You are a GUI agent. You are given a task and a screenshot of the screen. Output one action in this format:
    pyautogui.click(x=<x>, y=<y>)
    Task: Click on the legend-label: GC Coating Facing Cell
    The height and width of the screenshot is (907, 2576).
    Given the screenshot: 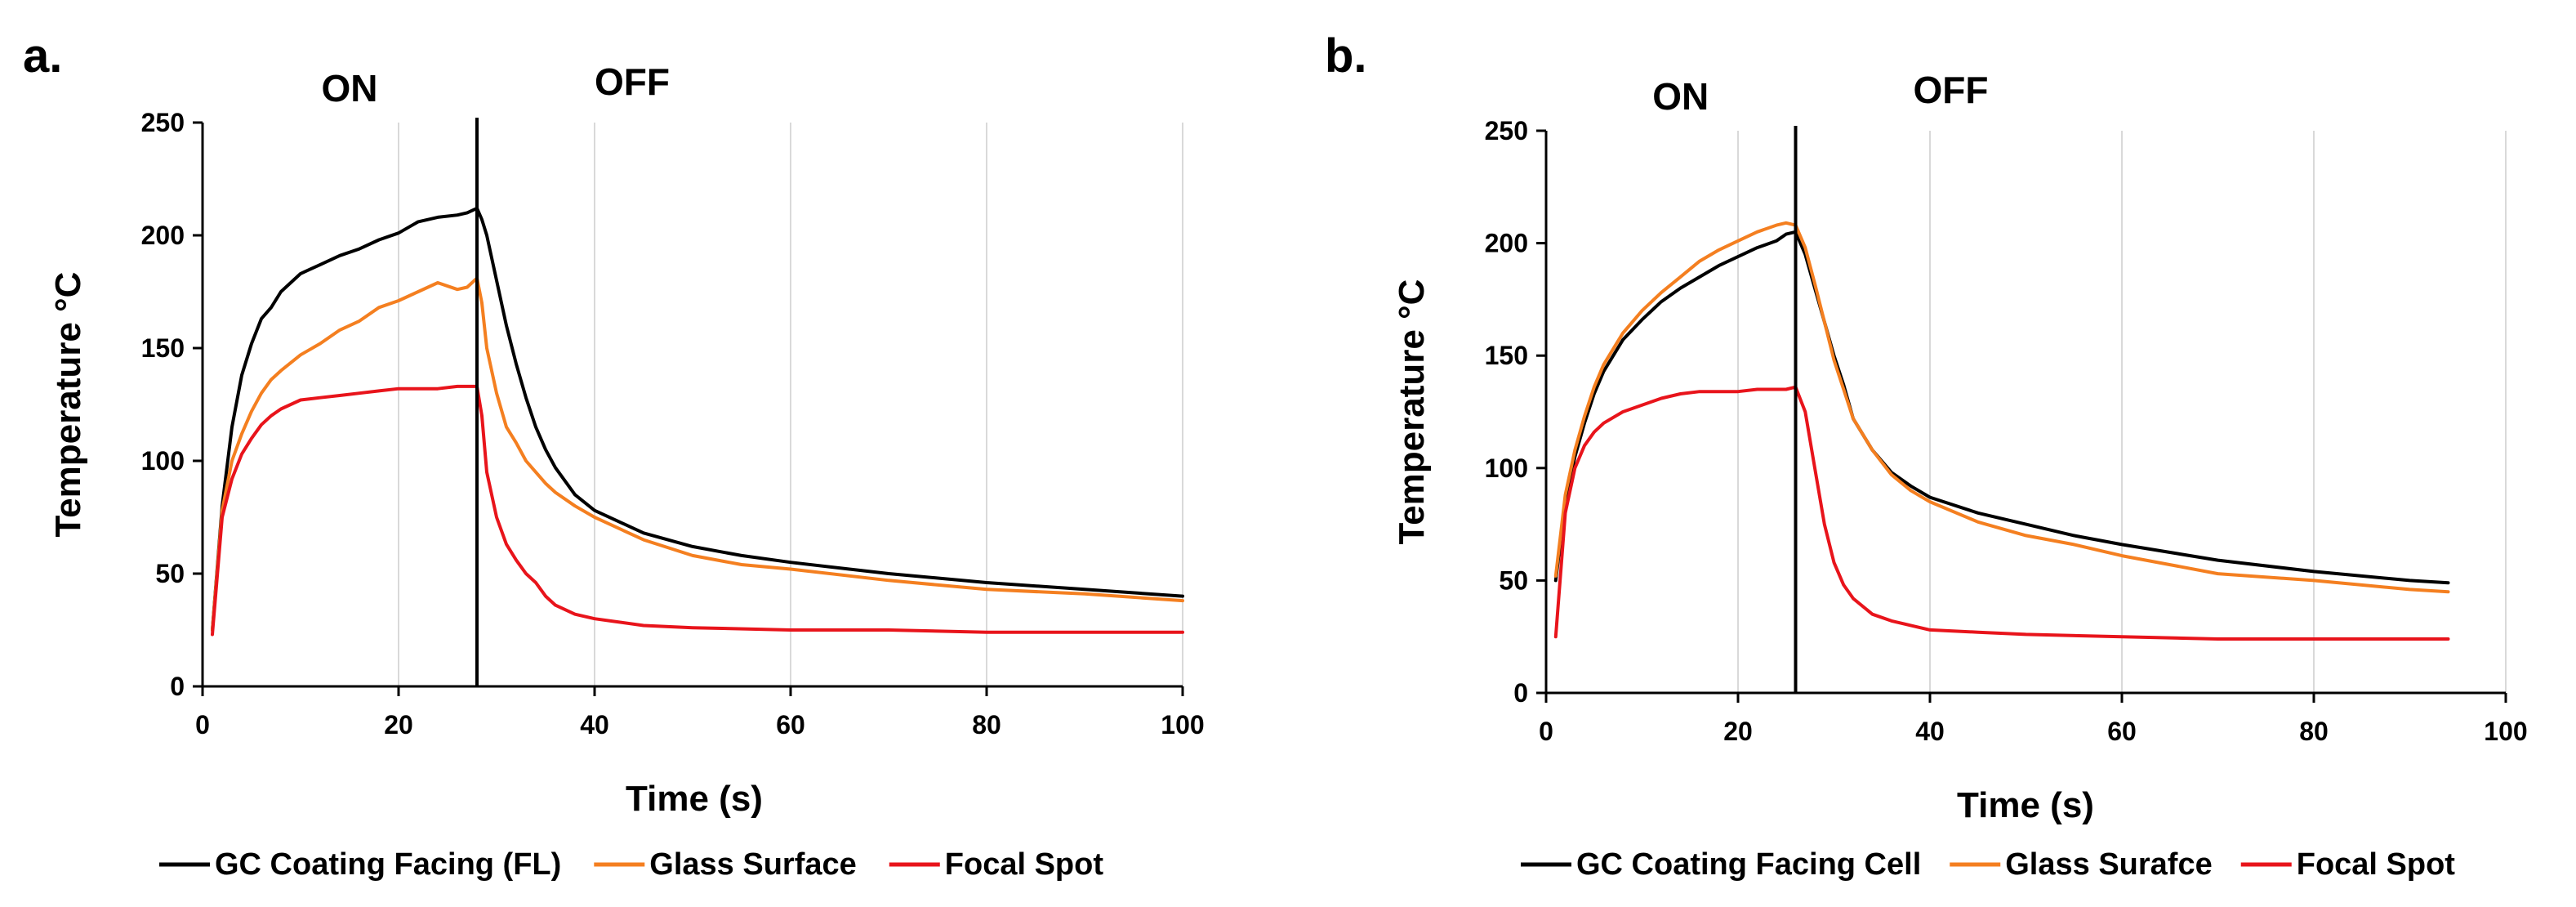 What is the action you would take?
    pyautogui.click(x=1748, y=864)
    